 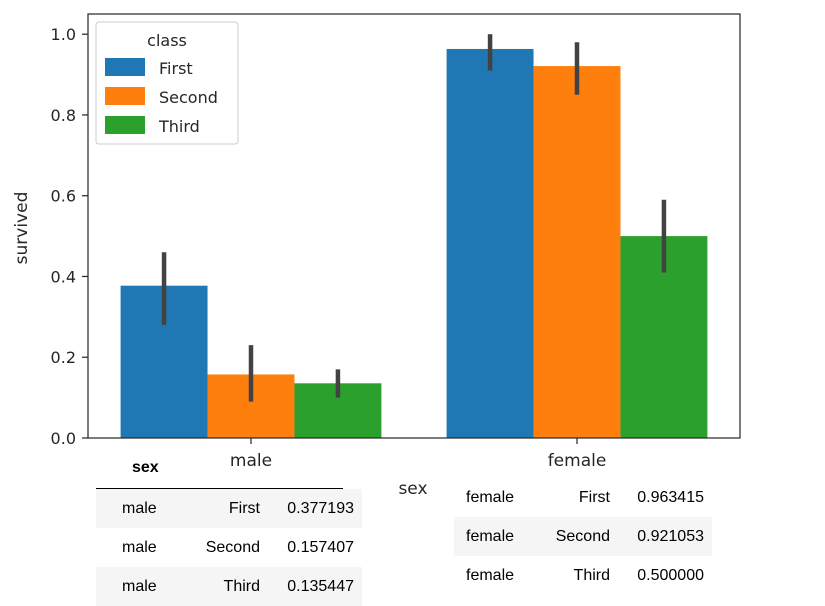 I want to click on legend-swatch-first, so click(x=125, y=67).